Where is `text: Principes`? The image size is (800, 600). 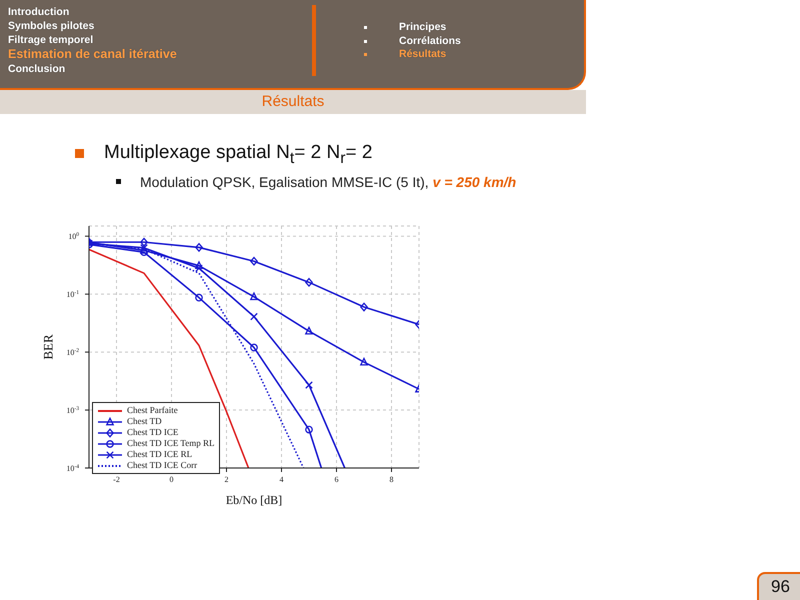 text: Principes is located at coordinates (422, 27).